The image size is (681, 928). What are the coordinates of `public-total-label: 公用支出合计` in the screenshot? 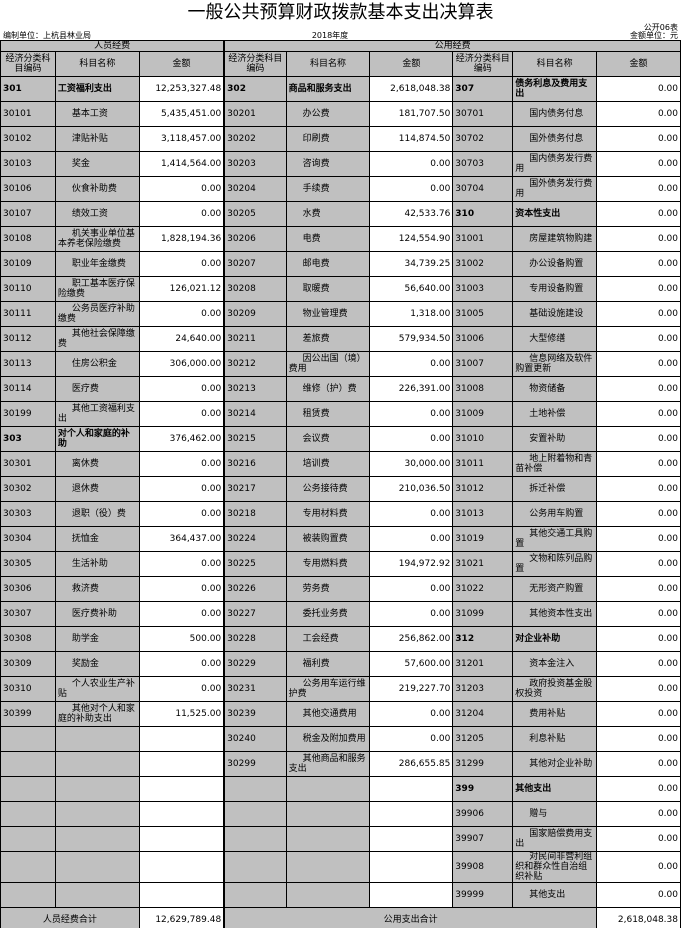 It's located at (410, 917).